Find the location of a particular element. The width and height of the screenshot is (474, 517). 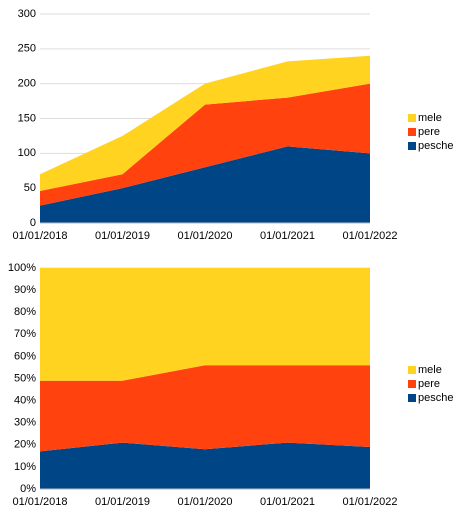

y-tick-label: 30% is located at coordinates (25, 423).